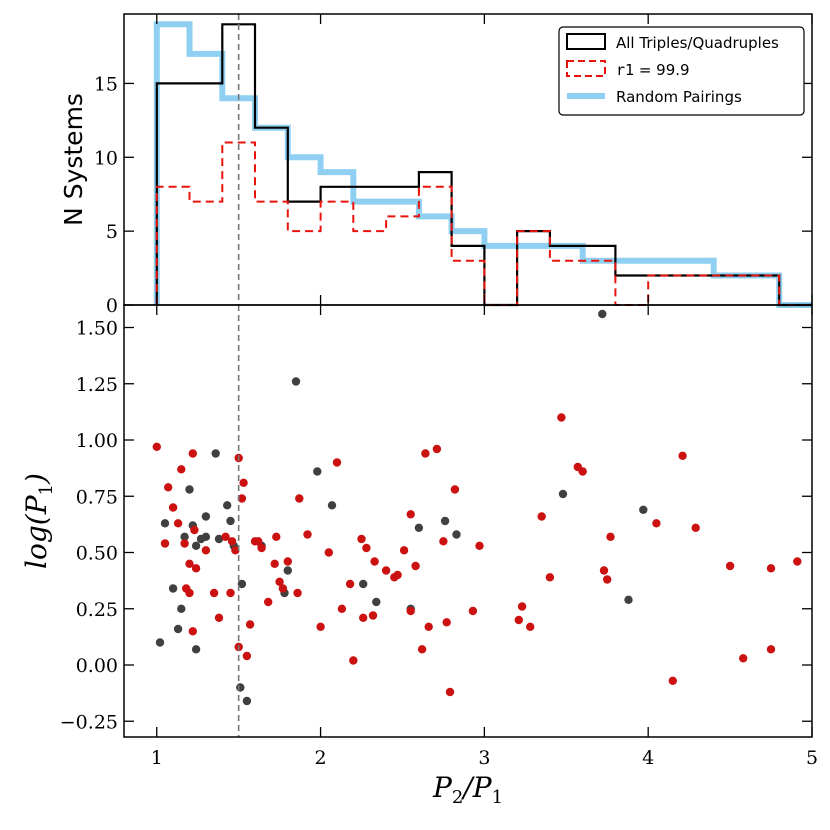  What do you see at coordinates (697, 43) in the screenshot?
I see `legend-label-all: All Triples/Quadruples` at bounding box center [697, 43].